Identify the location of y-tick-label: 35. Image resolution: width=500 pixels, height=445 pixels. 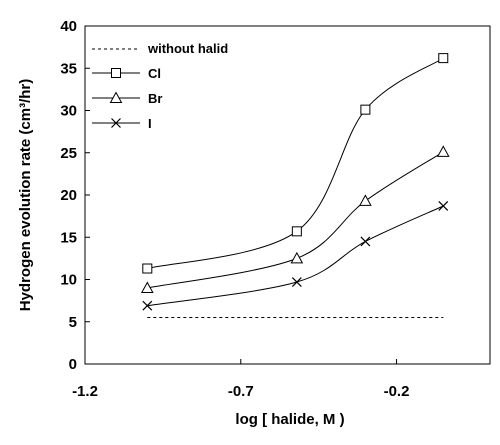
(68, 68).